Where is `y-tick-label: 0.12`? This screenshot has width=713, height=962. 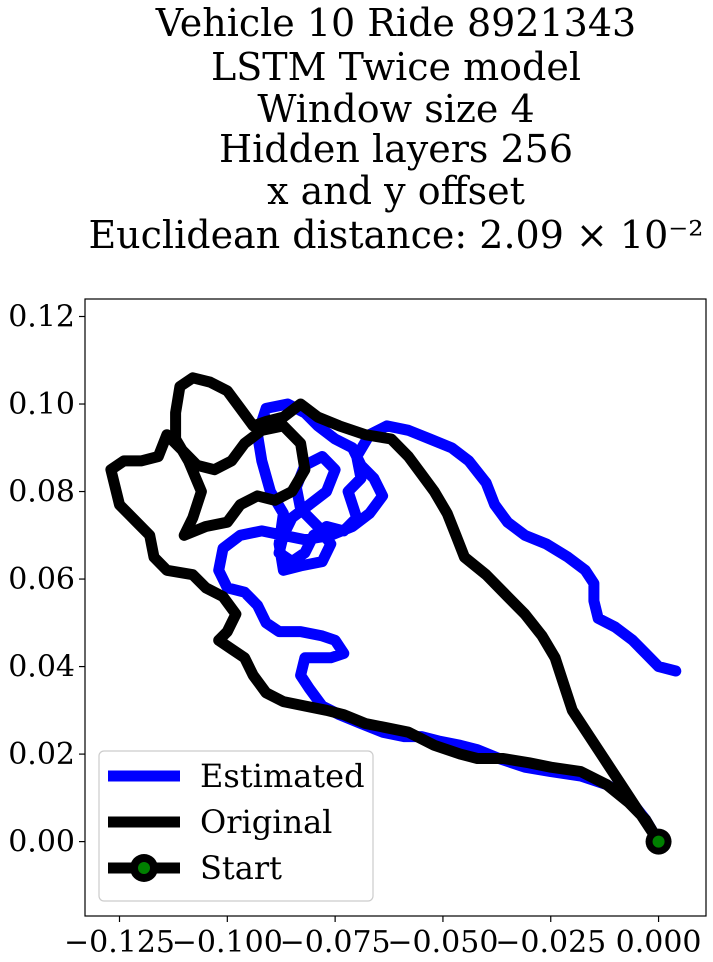 y-tick-label: 0.12 is located at coordinates (41, 317).